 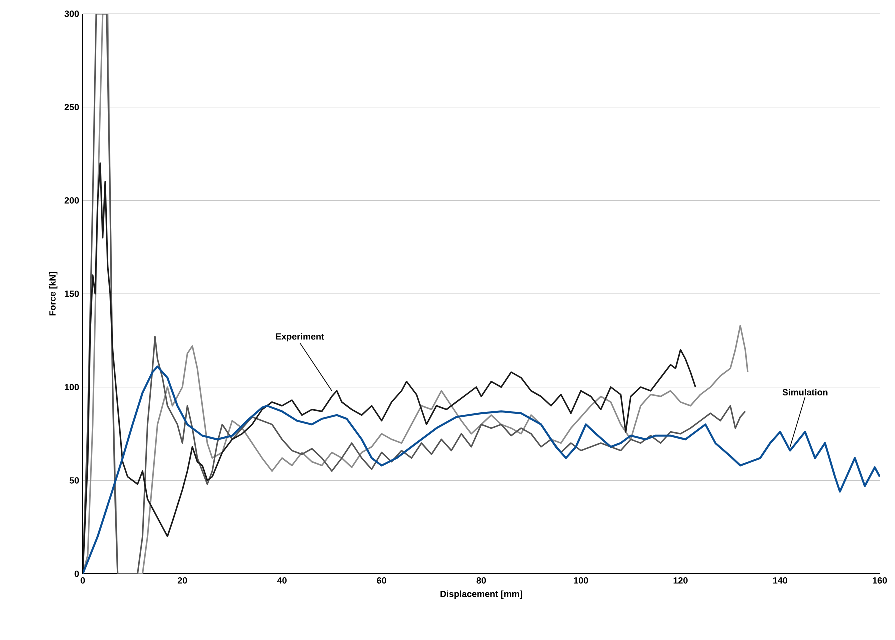 I want to click on y-tick-label: 200, so click(x=72, y=200).